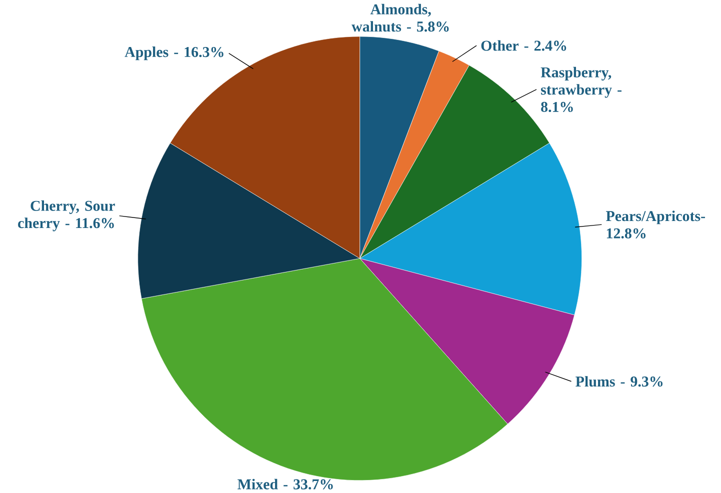 The height and width of the screenshot is (493, 721). I want to click on slice-label: Pears/Apricots- 12.8%, so click(655, 224).